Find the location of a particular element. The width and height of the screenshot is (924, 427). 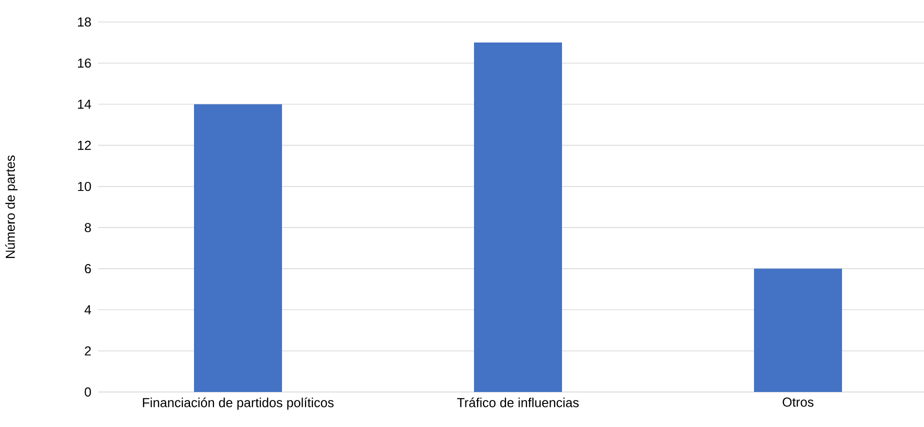

y-tick-label: 8 is located at coordinates (87, 227).